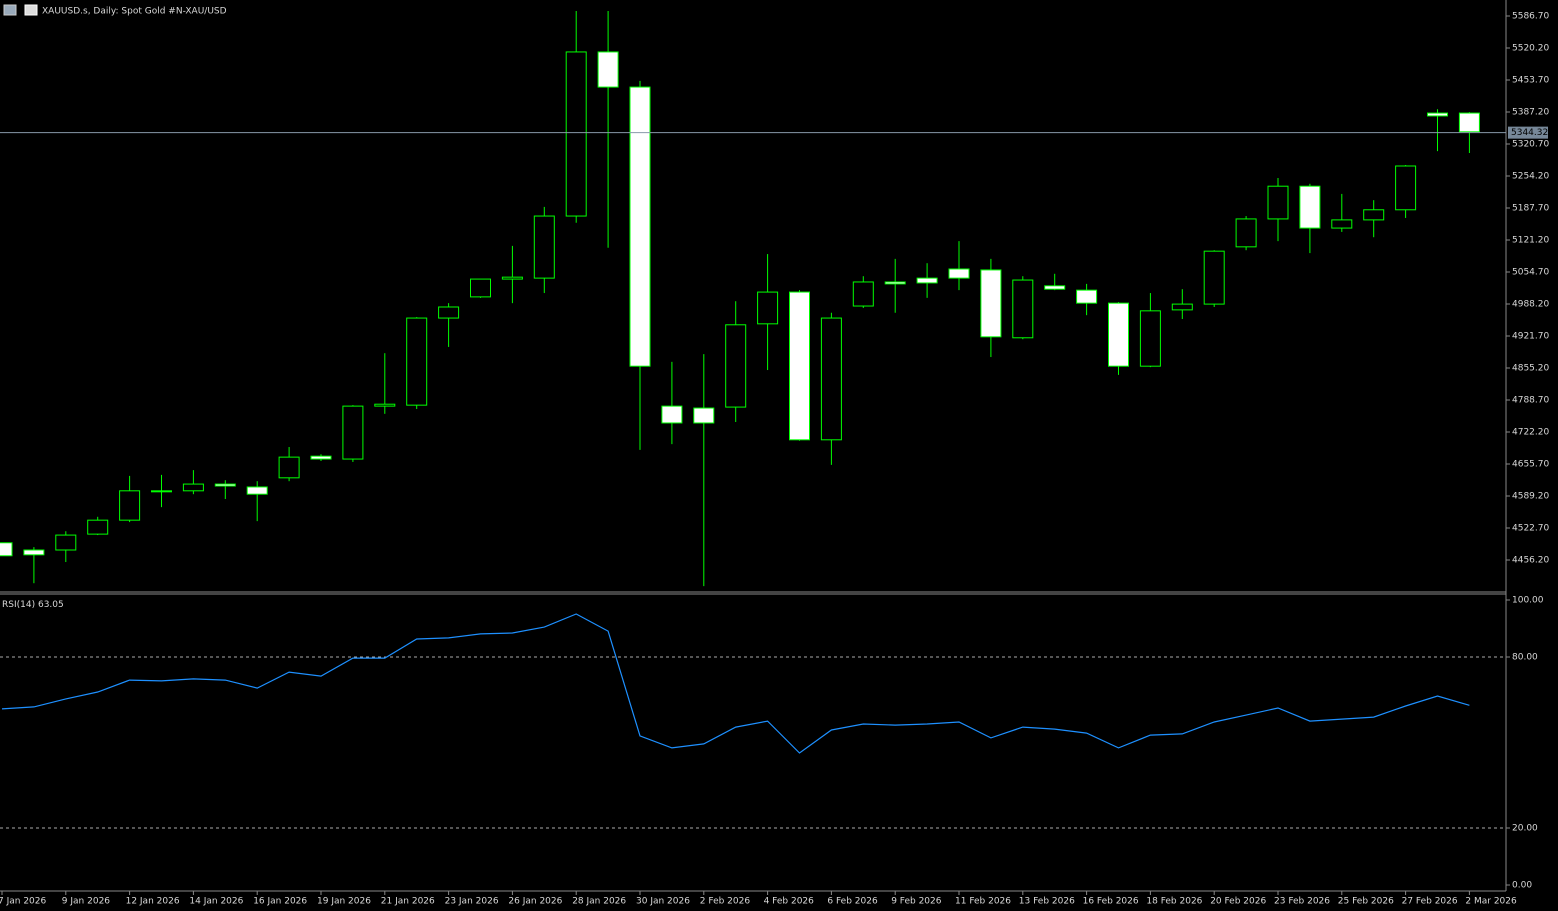 The height and width of the screenshot is (911, 1558). What do you see at coordinates (1430, 902) in the screenshot?
I see `x-tick-label: 27 Feb 2026` at bounding box center [1430, 902].